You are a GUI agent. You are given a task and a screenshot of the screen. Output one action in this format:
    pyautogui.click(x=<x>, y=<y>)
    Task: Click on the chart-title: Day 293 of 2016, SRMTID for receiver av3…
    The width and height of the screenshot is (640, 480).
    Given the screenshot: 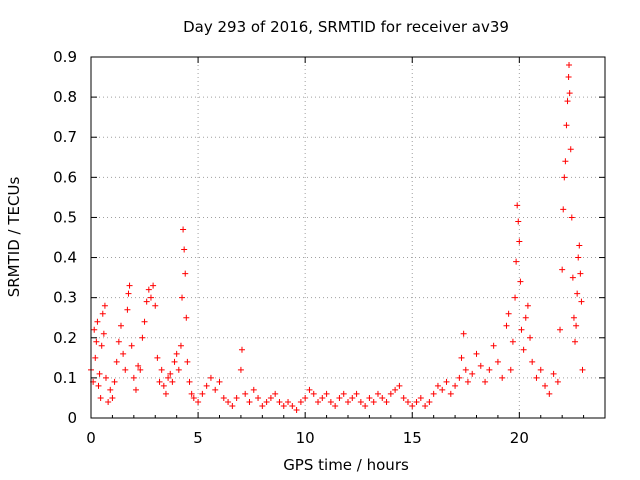 What is the action you would take?
    pyautogui.click(x=346, y=27)
    